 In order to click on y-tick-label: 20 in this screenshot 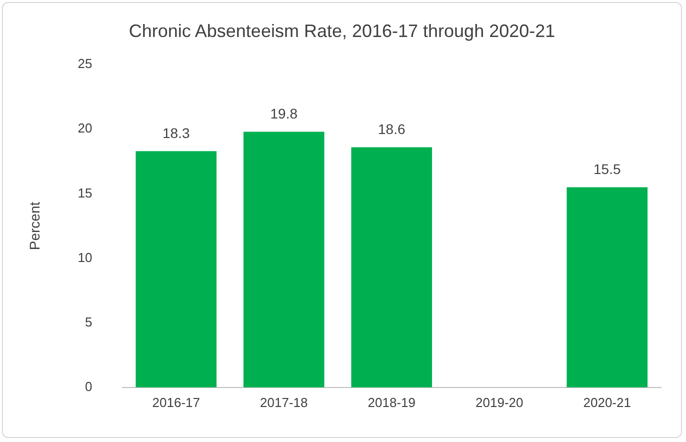, I will do `click(85, 128)`.